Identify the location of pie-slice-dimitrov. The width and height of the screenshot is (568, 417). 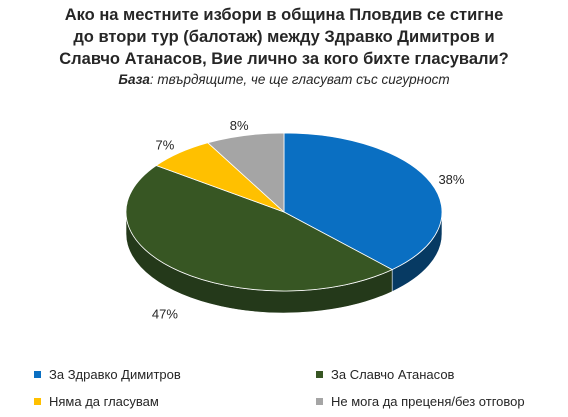
(363, 201).